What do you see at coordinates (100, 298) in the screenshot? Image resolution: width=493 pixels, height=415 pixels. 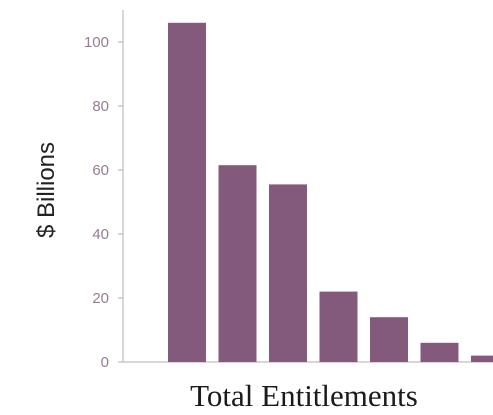 I see `y-tick-label: 20` at bounding box center [100, 298].